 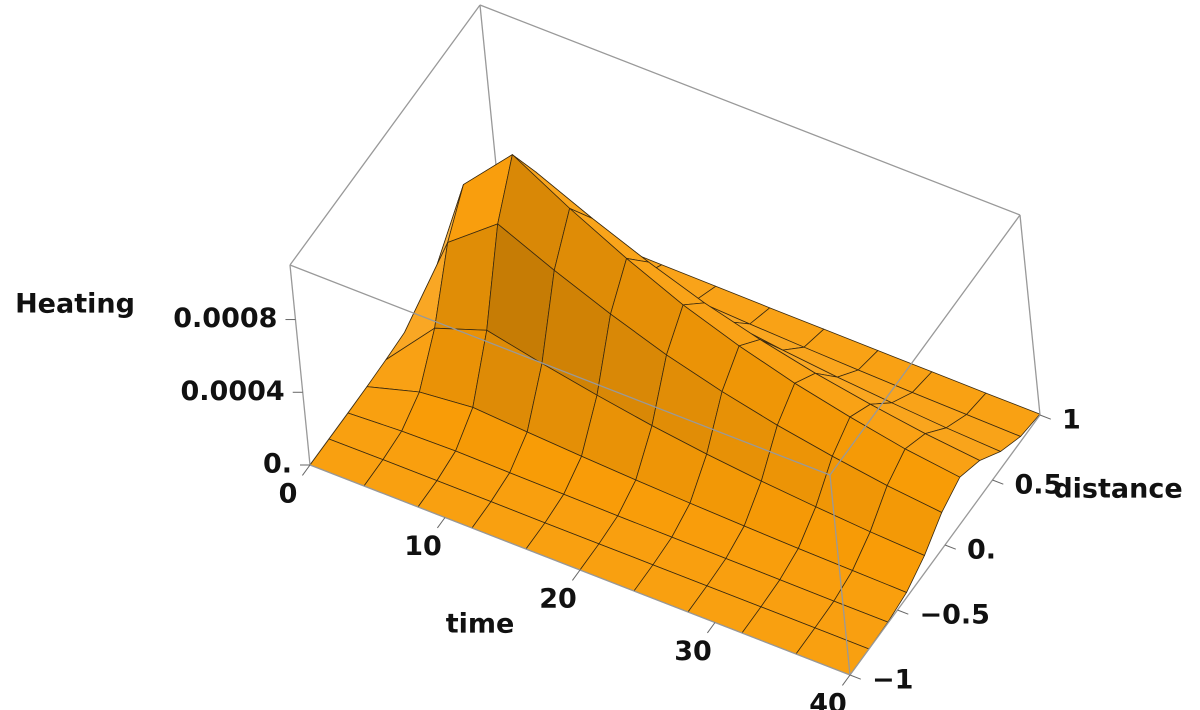 What do you see at coordinates (892, 680) in the screenshot?
I see `y-tick-label: −1` at bounding box center [892, 680].